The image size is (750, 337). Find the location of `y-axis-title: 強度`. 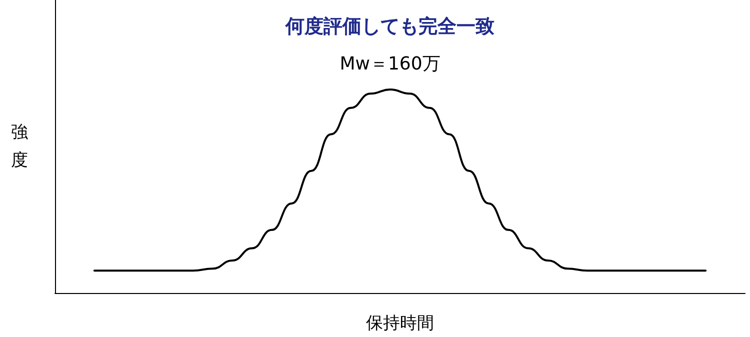

y-axis-title: 強度 is located at coordinates (19, 146).